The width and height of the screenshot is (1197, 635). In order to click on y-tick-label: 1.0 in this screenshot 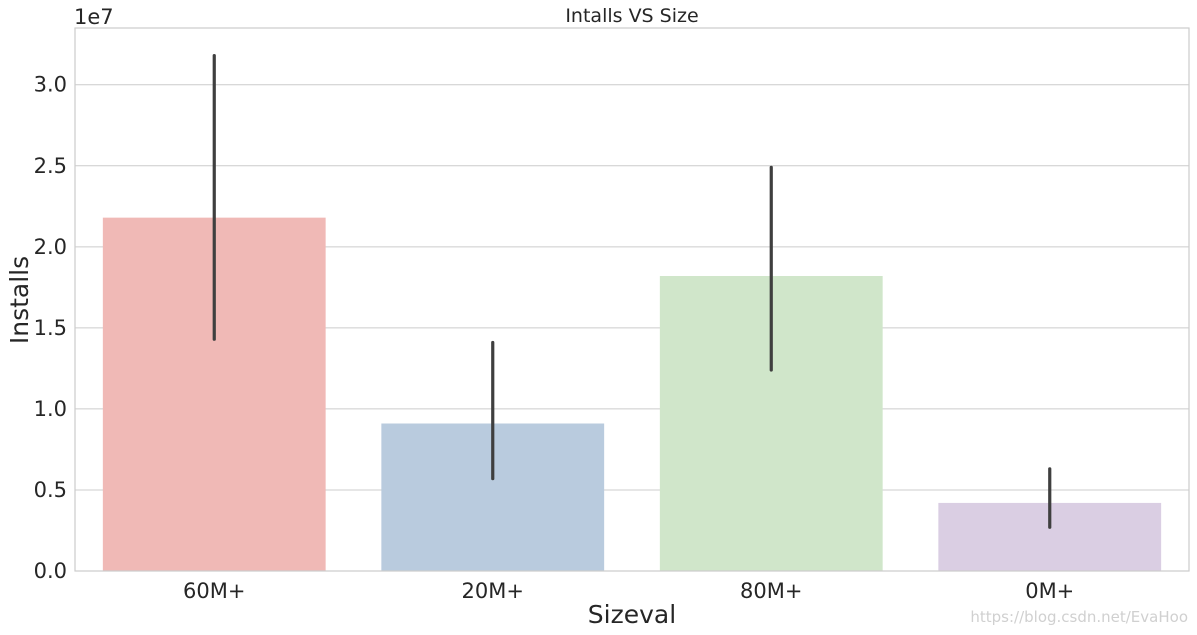, I will do `click(50, 409)`.